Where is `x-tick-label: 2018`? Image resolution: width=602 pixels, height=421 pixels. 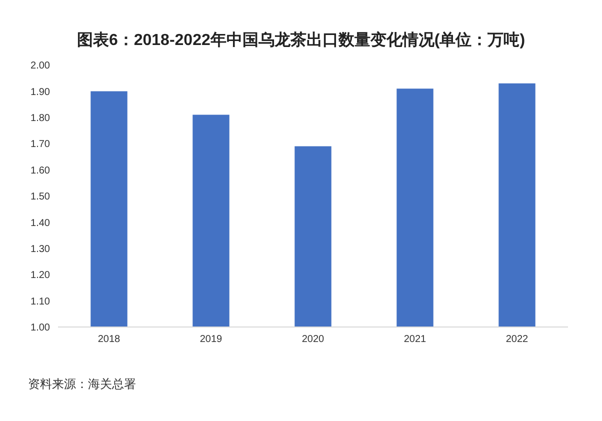
x-tick-label: 2018 is located at coordinates (109, 340).